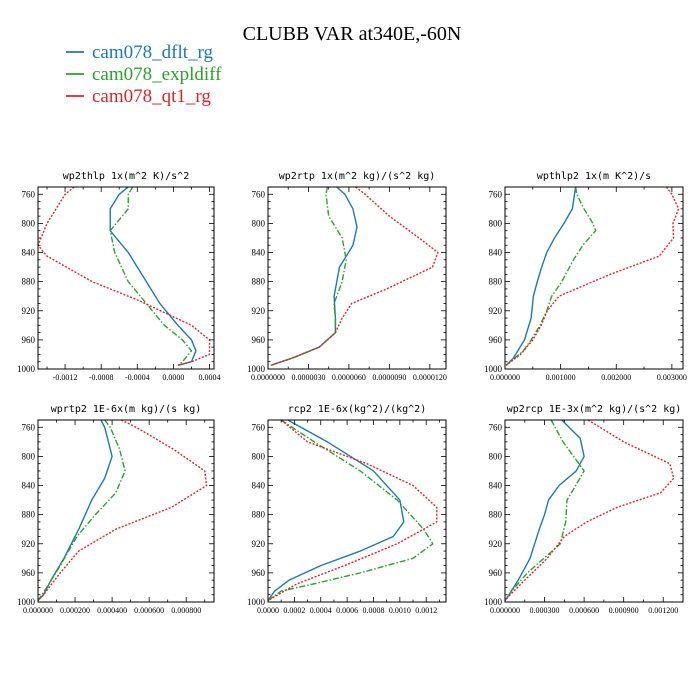 The image size is (700, 700). What do you see at coordinates (430, 377) in the screenshot?
I see `x-tick-label: 0.0000120` at bounding box center [430, 377].